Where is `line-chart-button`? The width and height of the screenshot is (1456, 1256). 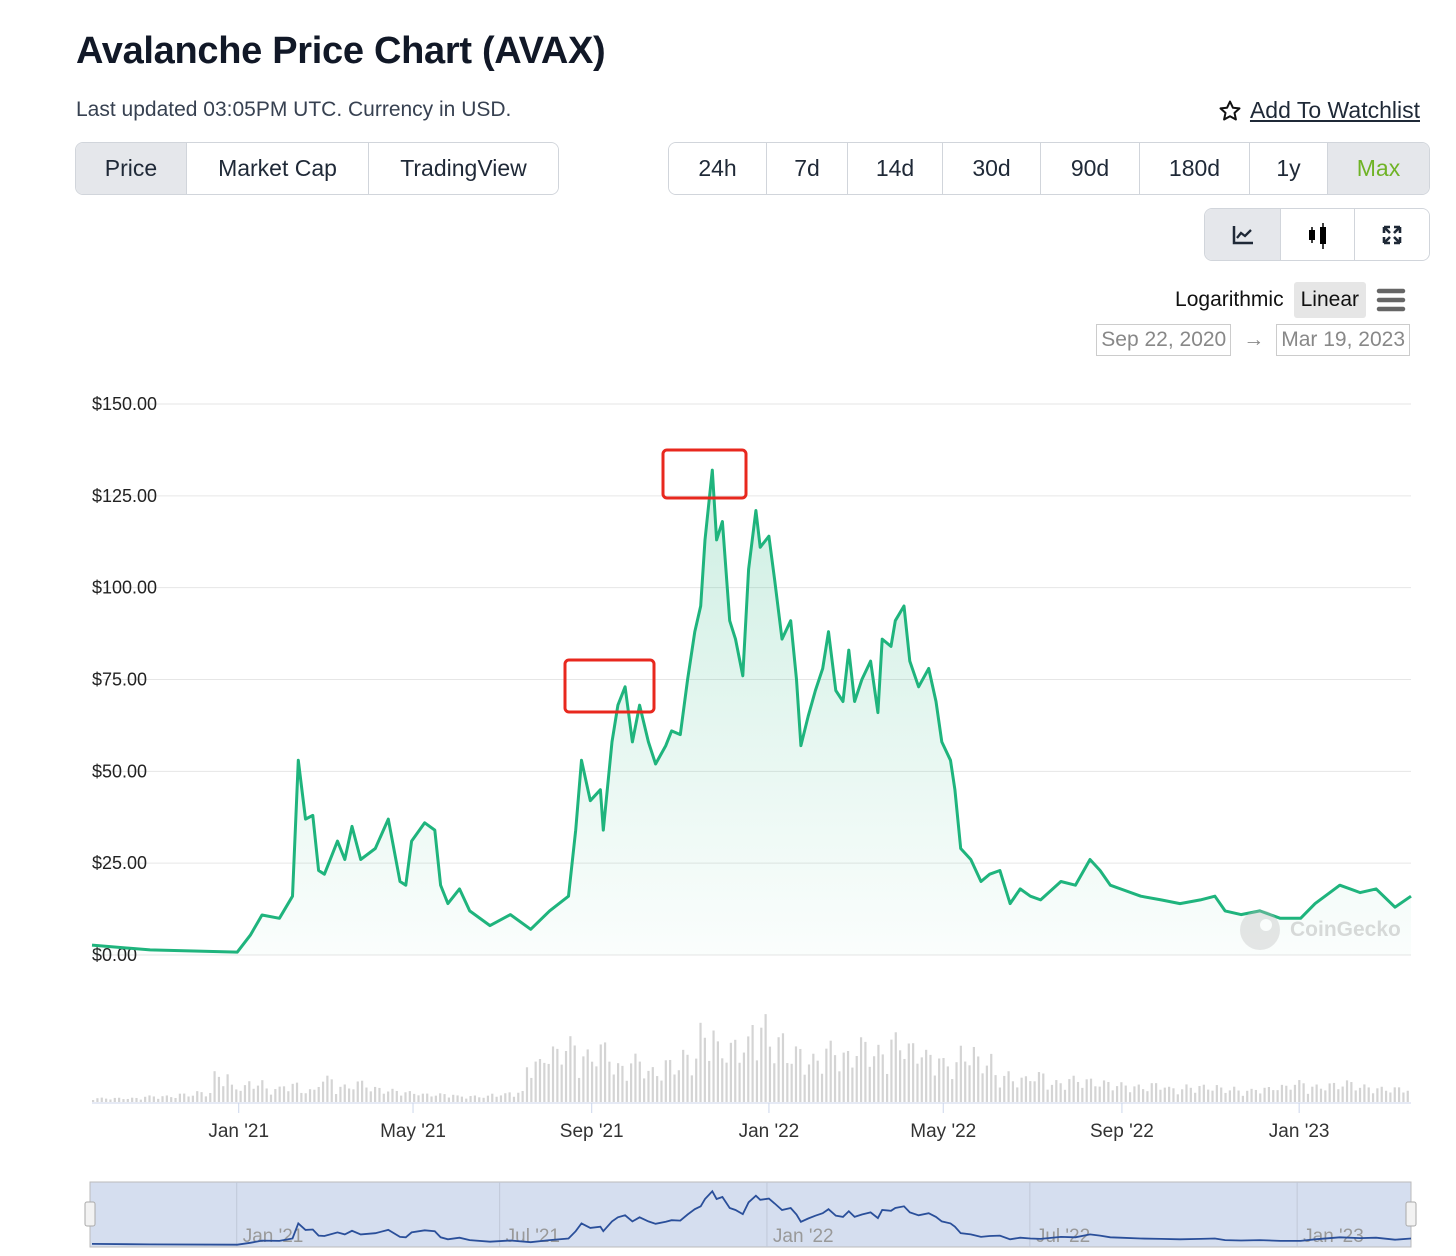 line-chart-button is located at coordinates (1243, 234).